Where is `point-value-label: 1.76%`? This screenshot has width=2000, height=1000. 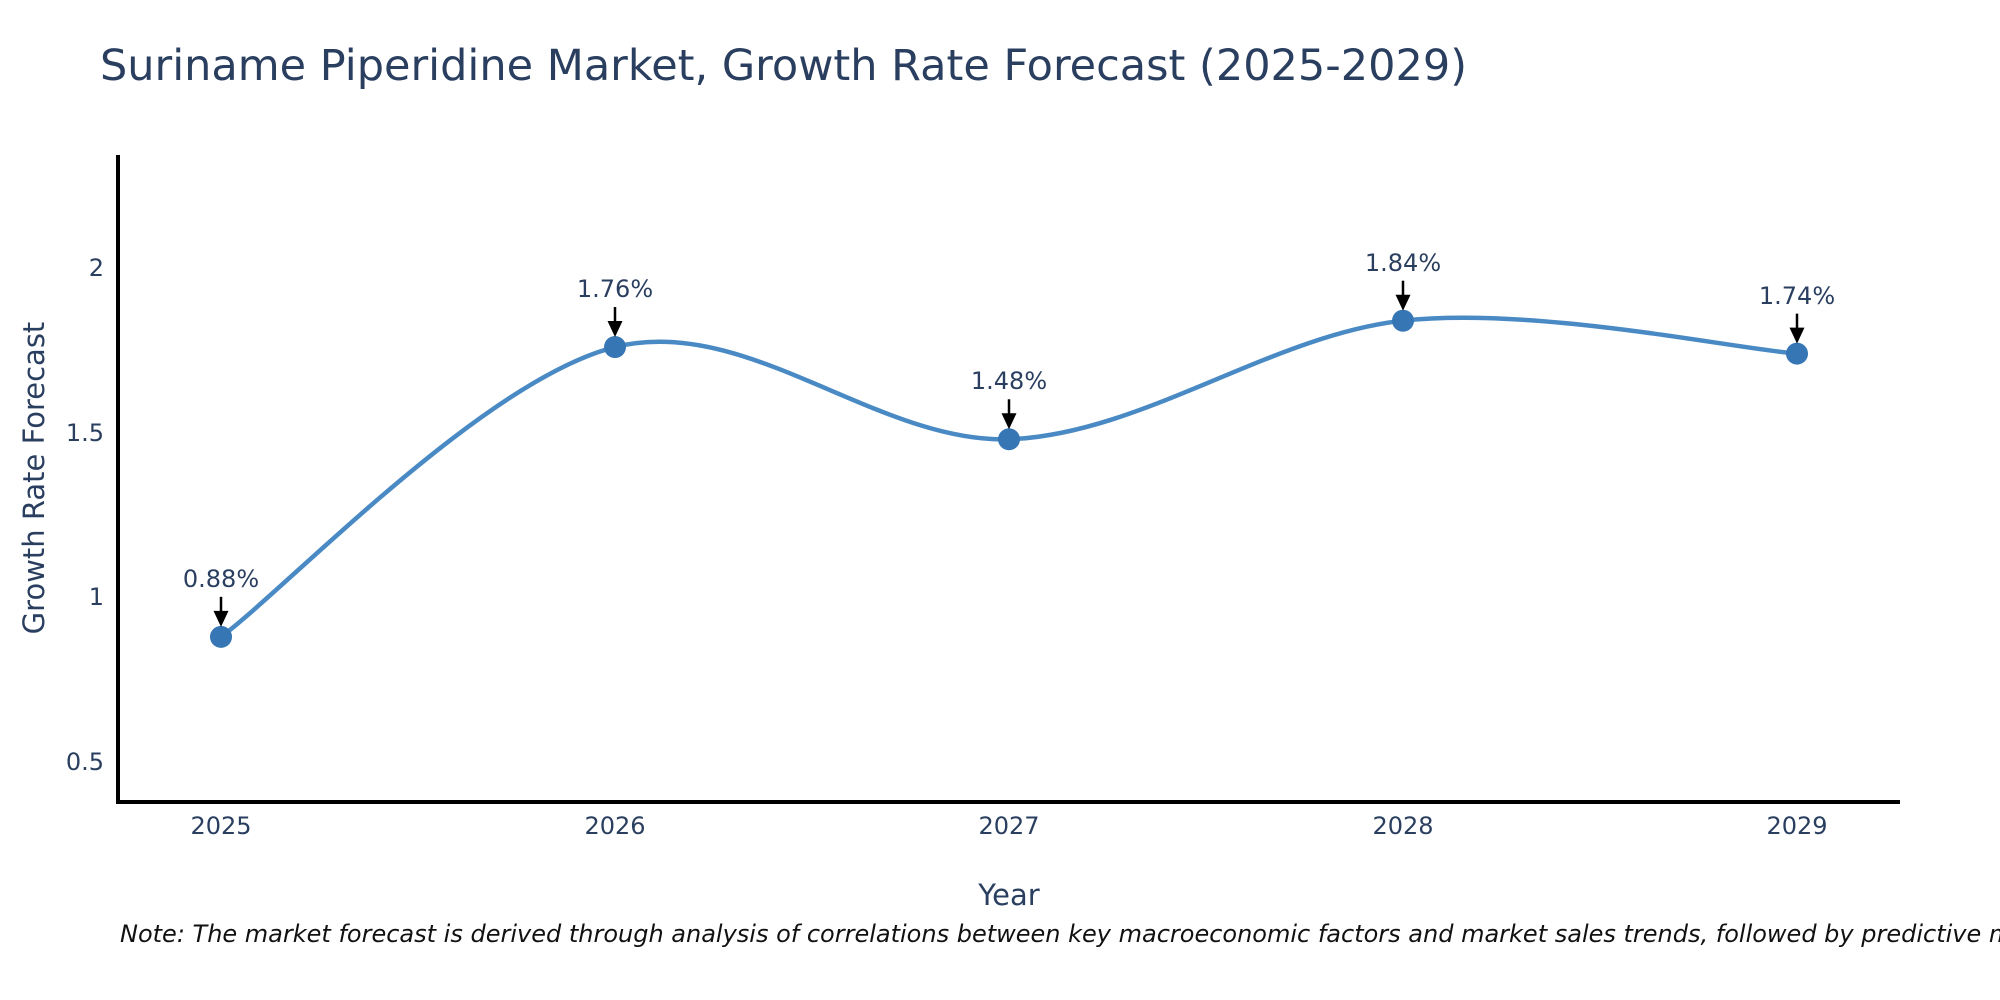 point-value-label: 1.76% is located at coordinates (615, 289).